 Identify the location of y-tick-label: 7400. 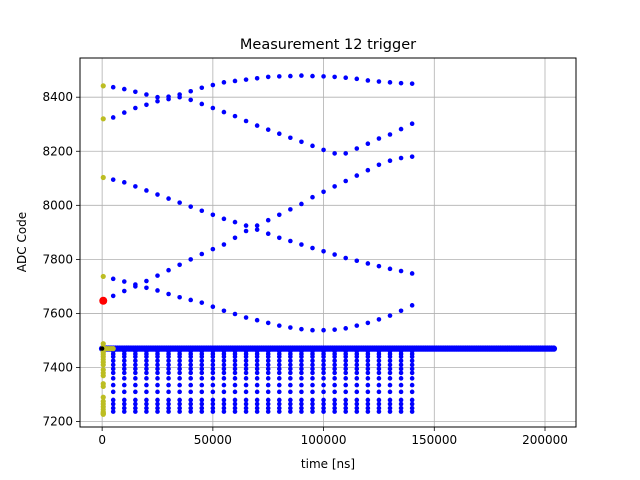
(57, 368).